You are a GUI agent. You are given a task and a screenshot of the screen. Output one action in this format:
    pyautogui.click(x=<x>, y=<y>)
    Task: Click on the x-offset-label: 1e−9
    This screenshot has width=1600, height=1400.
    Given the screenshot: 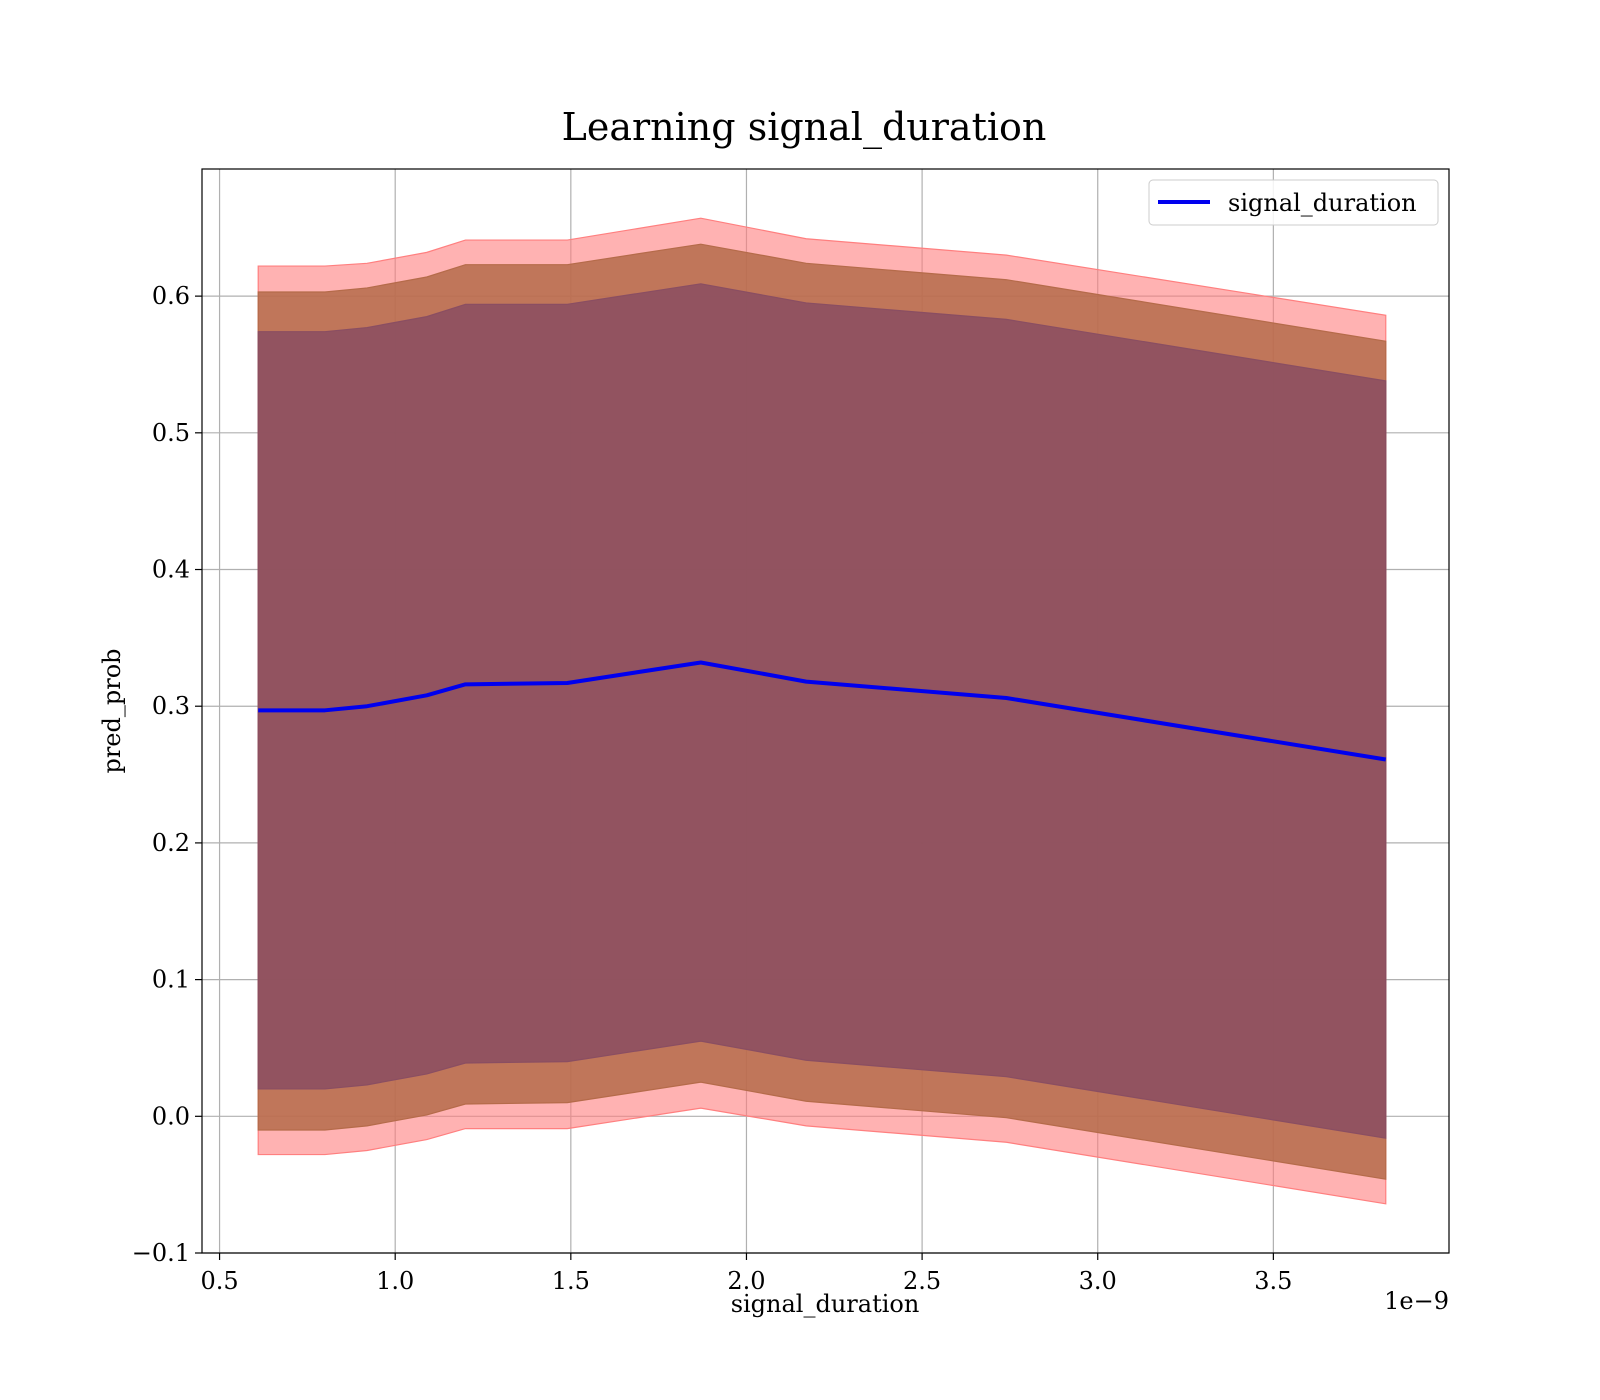 What is the action you would take?
    pyautogui.click(x=1416, y=1301)
    